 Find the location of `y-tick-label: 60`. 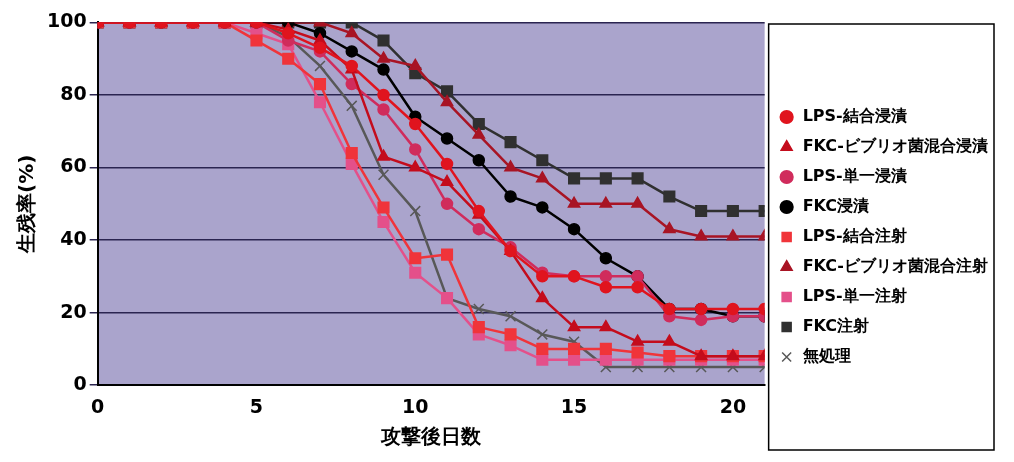

y-tick-label: 60 is located at coordinates (73, 165).